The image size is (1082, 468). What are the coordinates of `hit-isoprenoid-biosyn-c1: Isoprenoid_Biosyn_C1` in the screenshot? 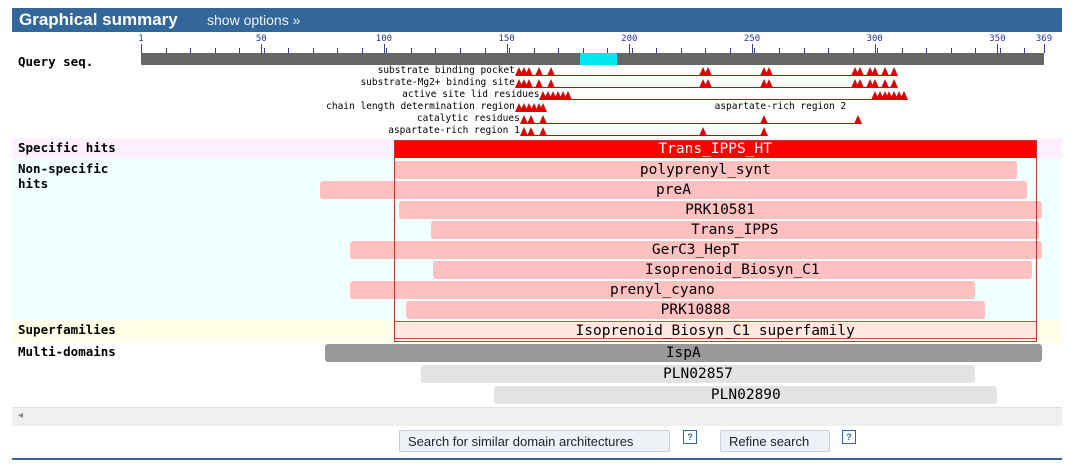 It's located at (732, 270).